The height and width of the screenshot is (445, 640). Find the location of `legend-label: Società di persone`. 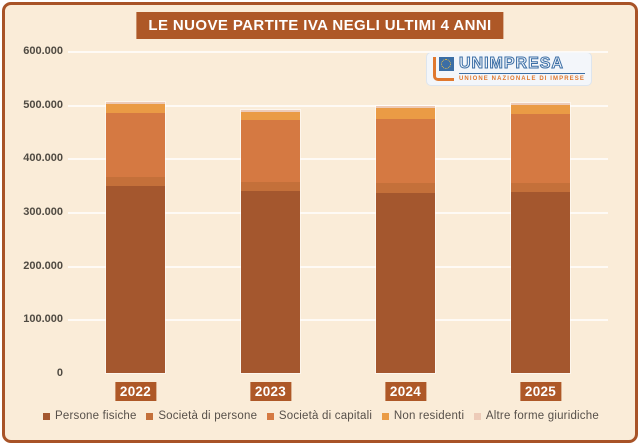

legend-label: Società di persone is located at coordinates (208, 416).